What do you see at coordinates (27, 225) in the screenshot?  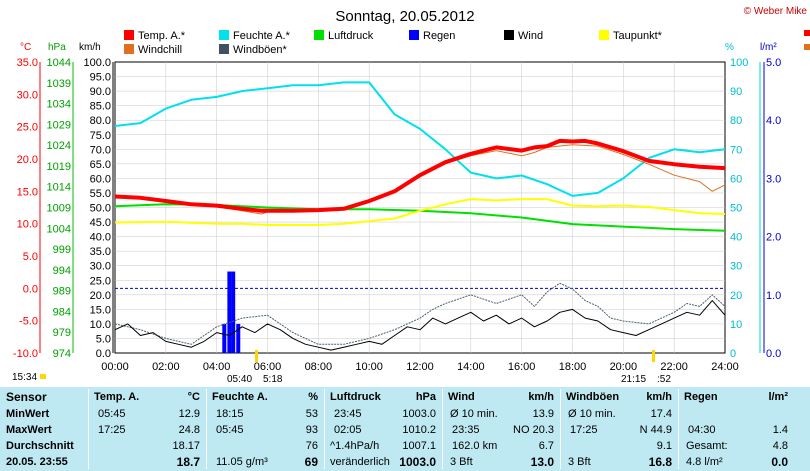 I see `temp-tick-label: 10.0` at bounding box center [27, 225].